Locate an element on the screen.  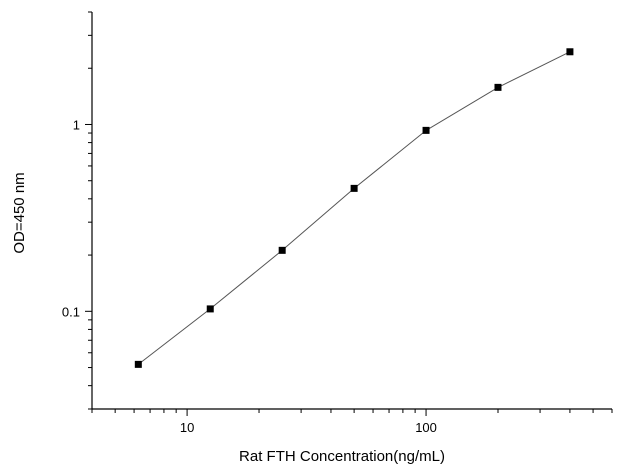
x-tick-labels: 10 100 is located at coordinates (308, 427).